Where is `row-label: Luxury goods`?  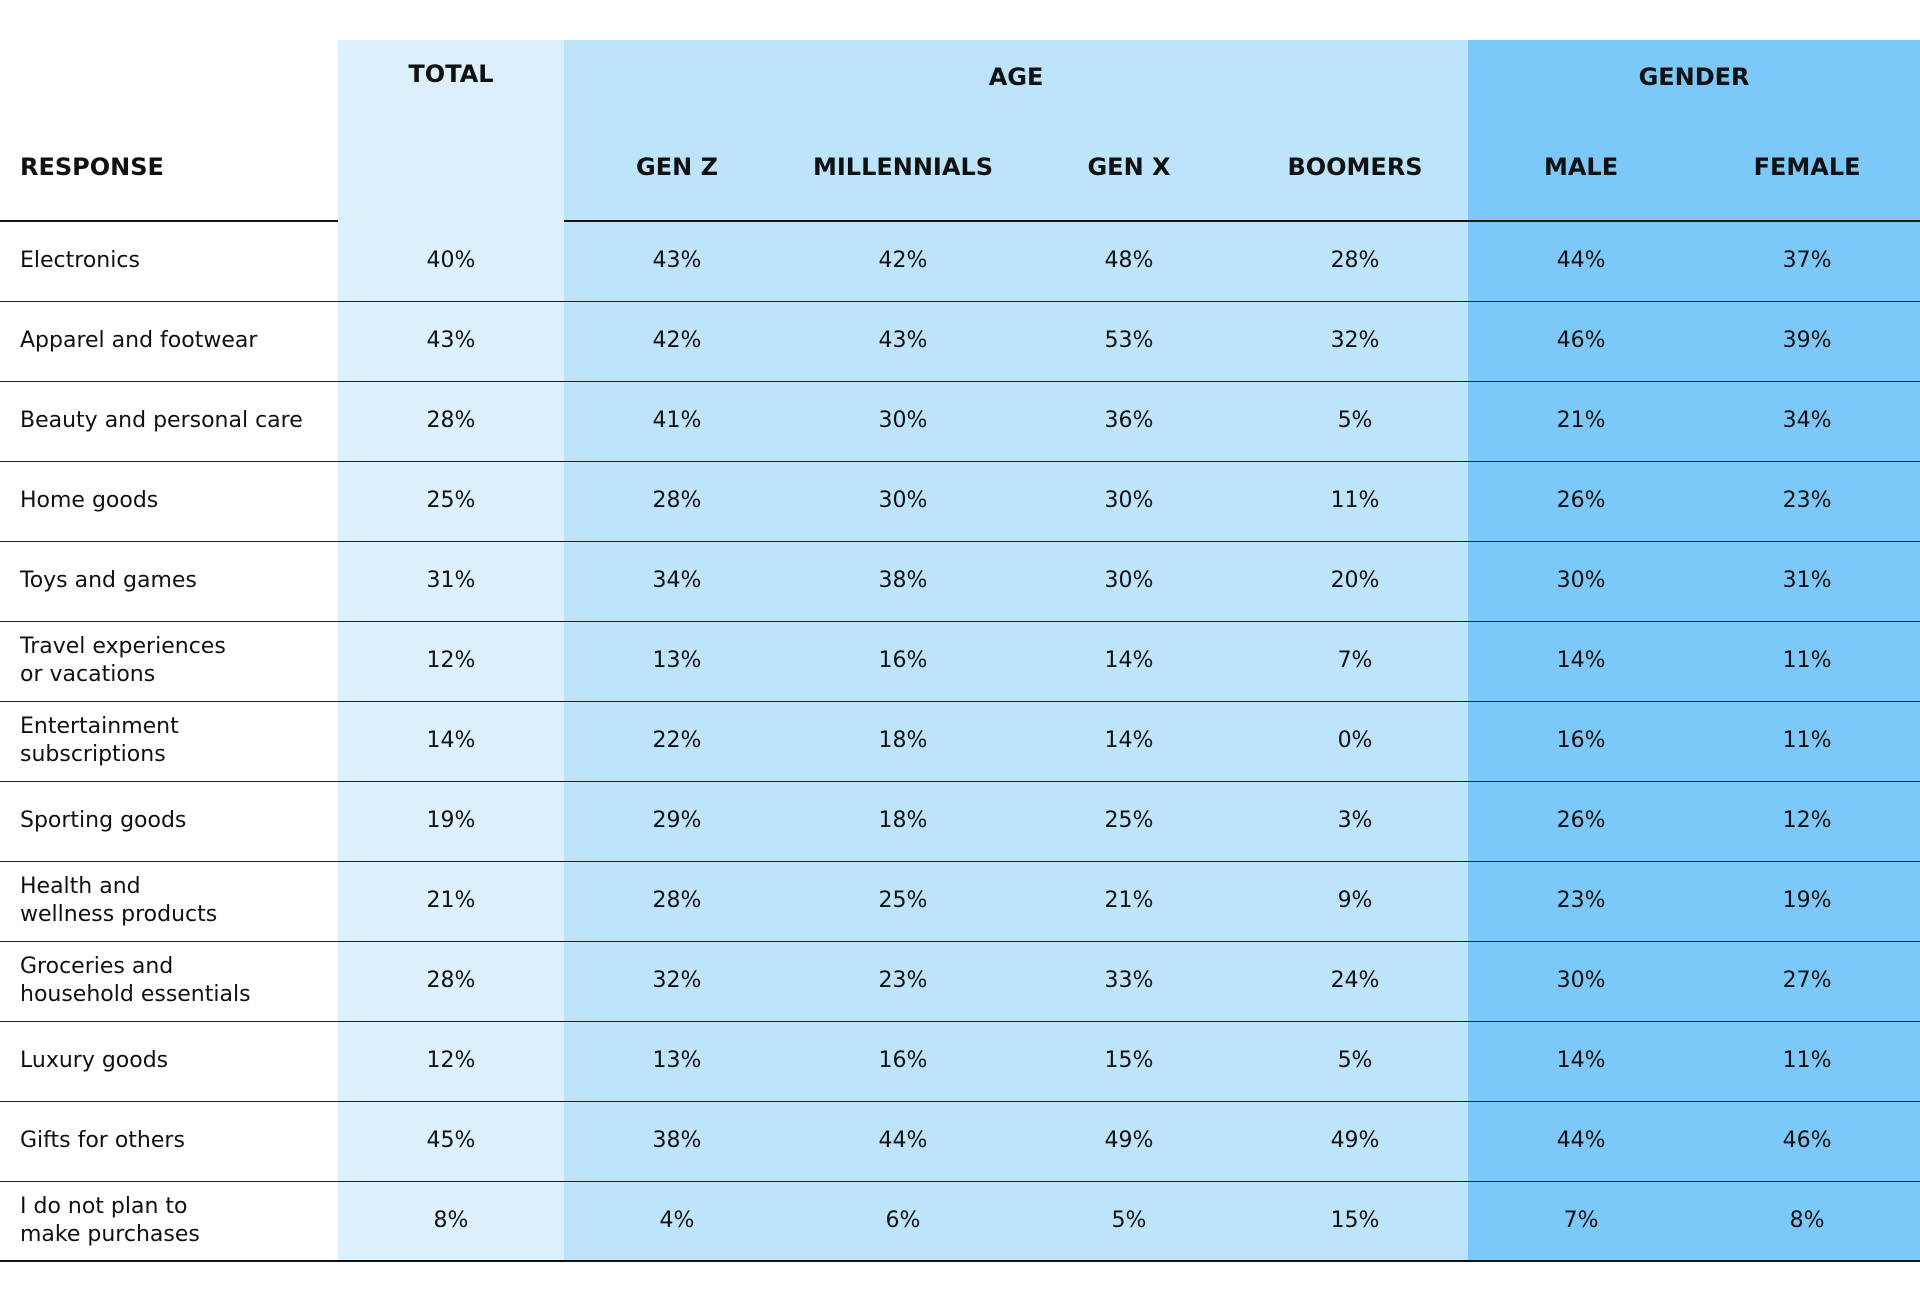 row-label: Luxury goods is located at coordinates (169, 1061).